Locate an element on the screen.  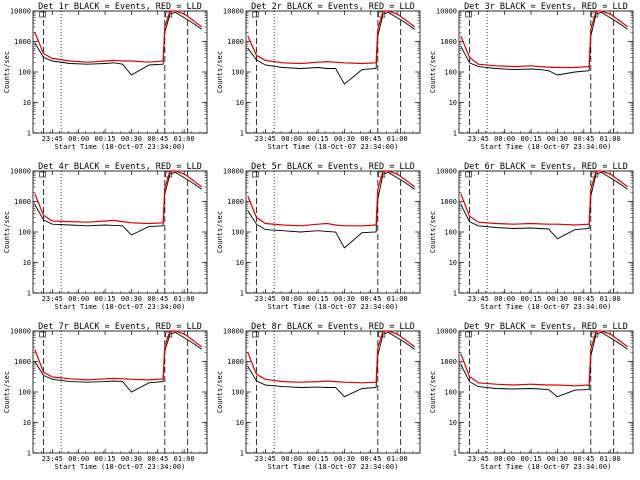
panel-title: Det 9r BLACK = Events, RED = LLD is located at coordinates (546, 327).